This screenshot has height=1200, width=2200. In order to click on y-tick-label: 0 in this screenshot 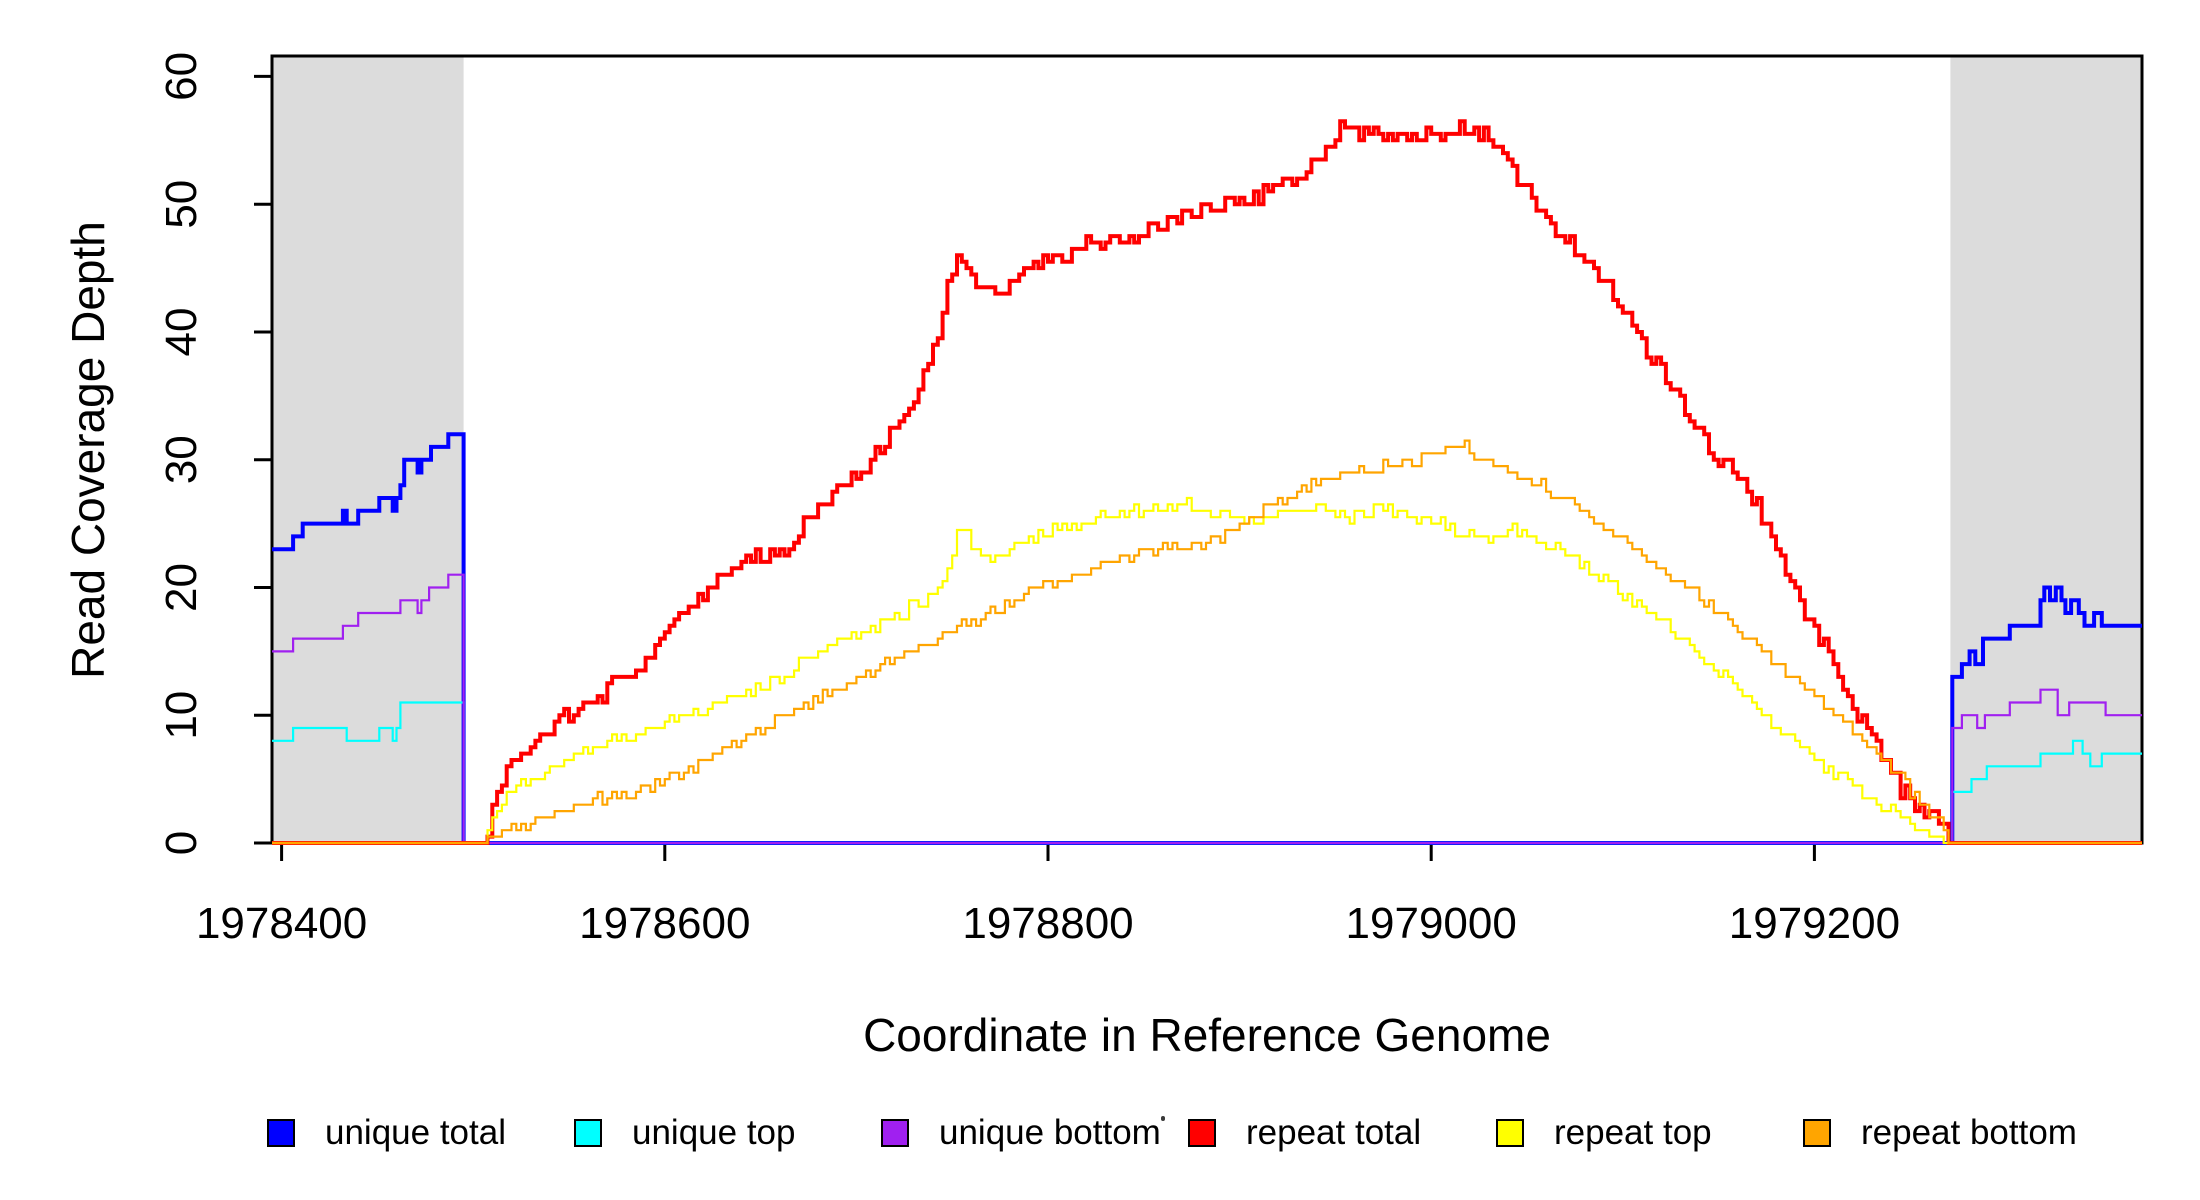, I will do `click(181, 843)`.